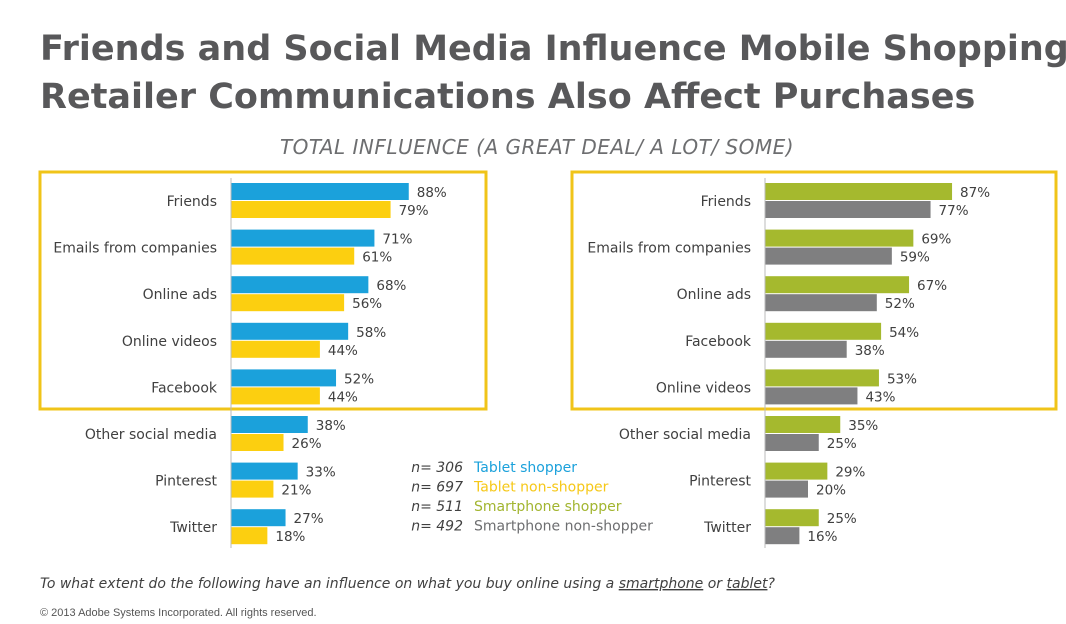 This screenshot has width=1066, height=624. Describe the element at coordinates (936, 240) in the screenshot. I see `data-label: 69%` at that location.